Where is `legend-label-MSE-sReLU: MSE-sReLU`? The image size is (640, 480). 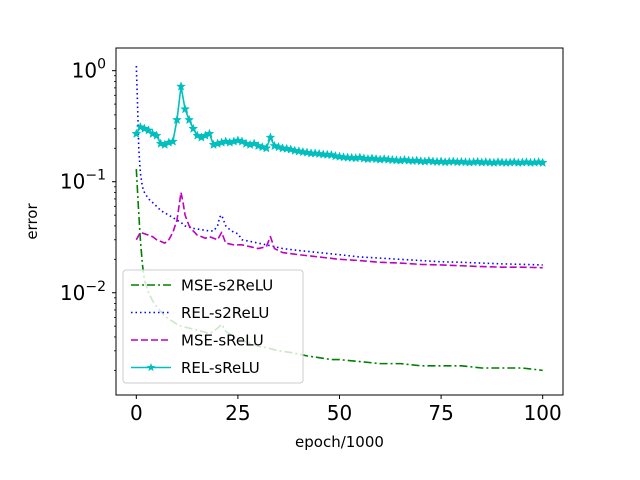
legend-label-MSE-sReLU: MSE-sReLU is located at coordinates (222, 341).